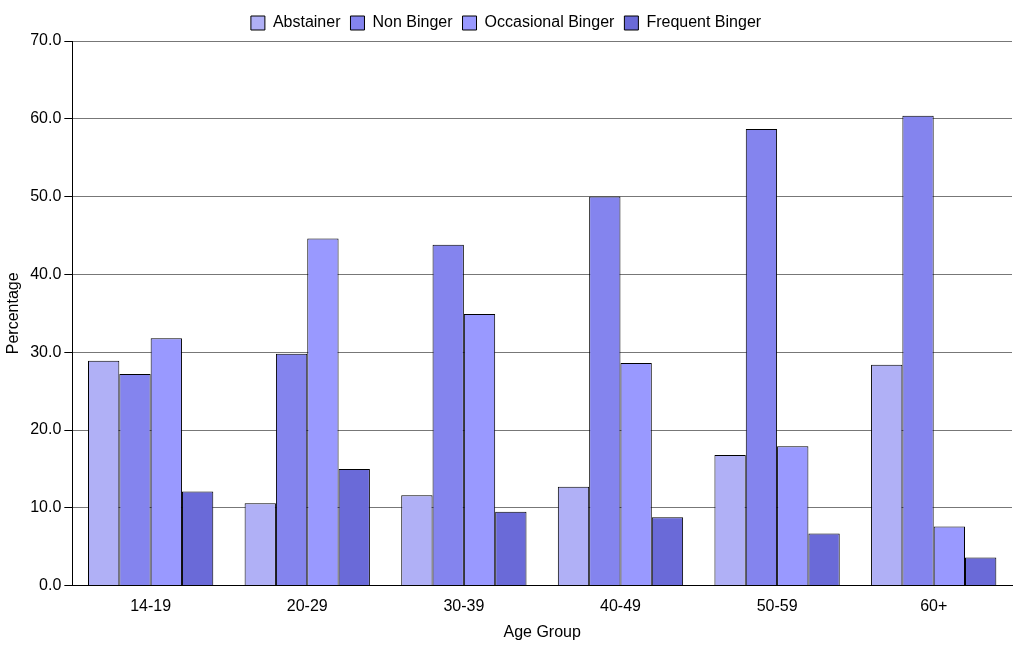 The height and width of the screenshot is (646, 1022). What do you see at coordinates (151, 605) in the screenshot?
I see `x-tick-label: 14-19` at bounding box center [151, 605].